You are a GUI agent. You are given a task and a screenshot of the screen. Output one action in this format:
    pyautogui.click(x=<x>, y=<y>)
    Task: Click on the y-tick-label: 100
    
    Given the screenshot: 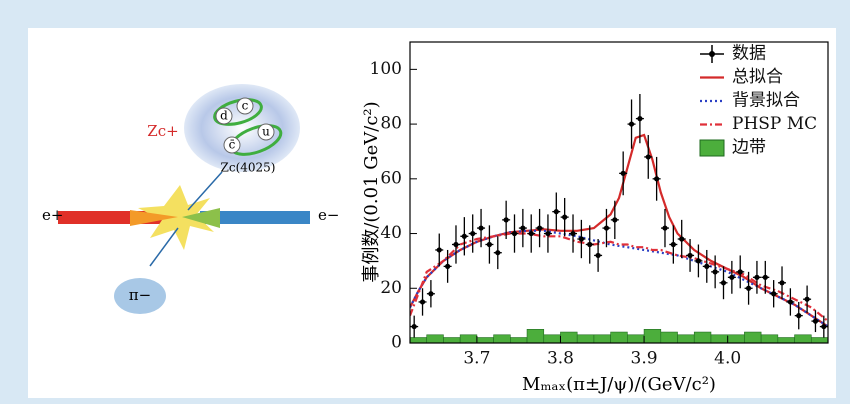 What is the action you would take?
    pyautogui.click(x=386, y=69)
    